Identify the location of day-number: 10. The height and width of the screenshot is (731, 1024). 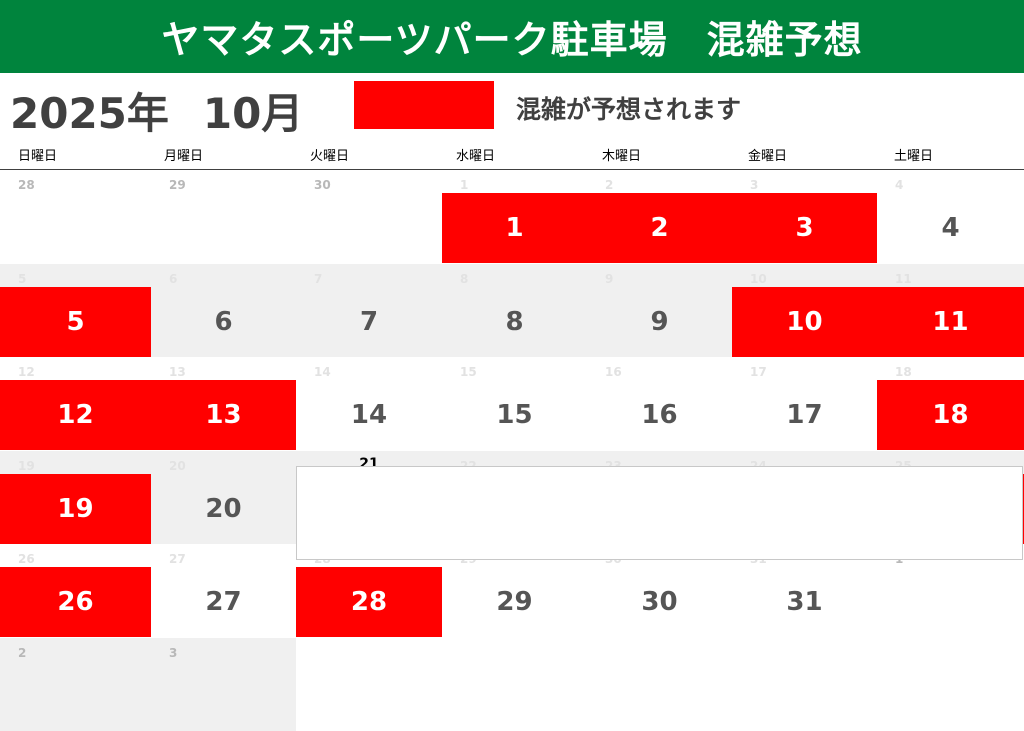
(804, 322).